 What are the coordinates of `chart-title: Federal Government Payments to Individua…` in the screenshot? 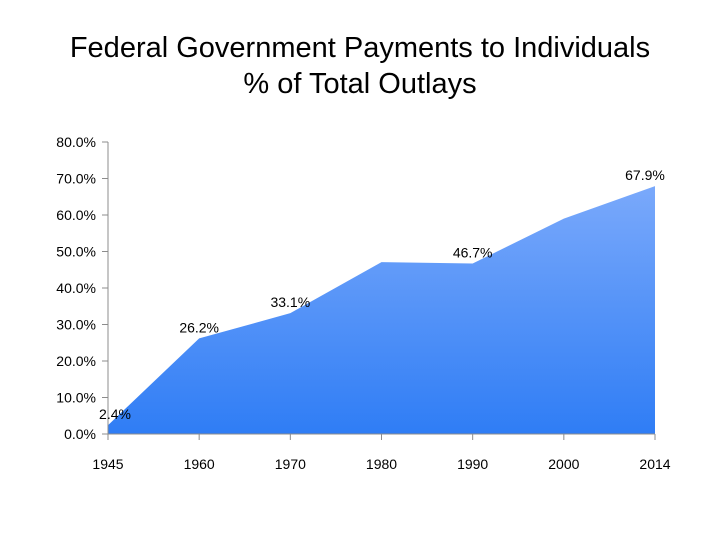 It's located at (360, 66).